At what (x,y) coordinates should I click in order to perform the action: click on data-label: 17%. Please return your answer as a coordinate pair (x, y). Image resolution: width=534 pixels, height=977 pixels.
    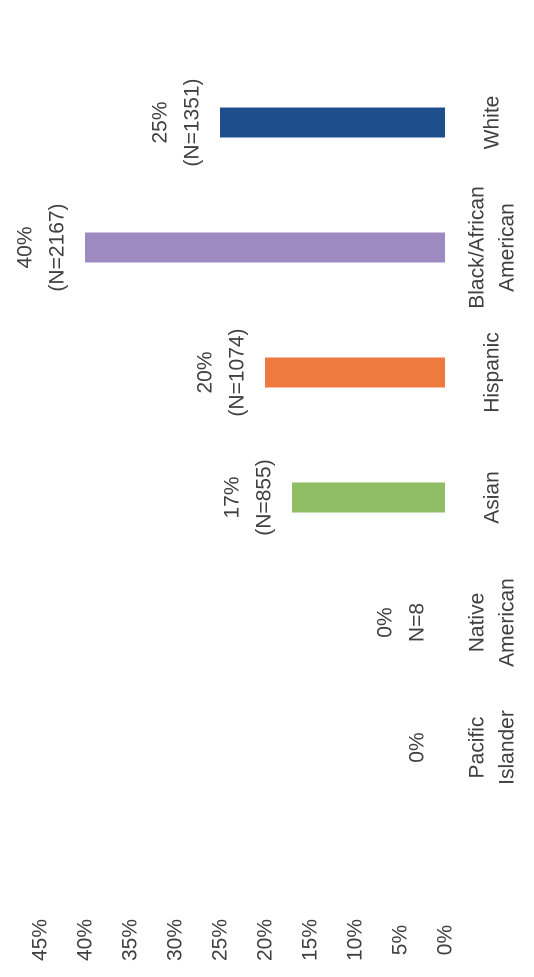
    Looking at the image, I should click on (232, 497).